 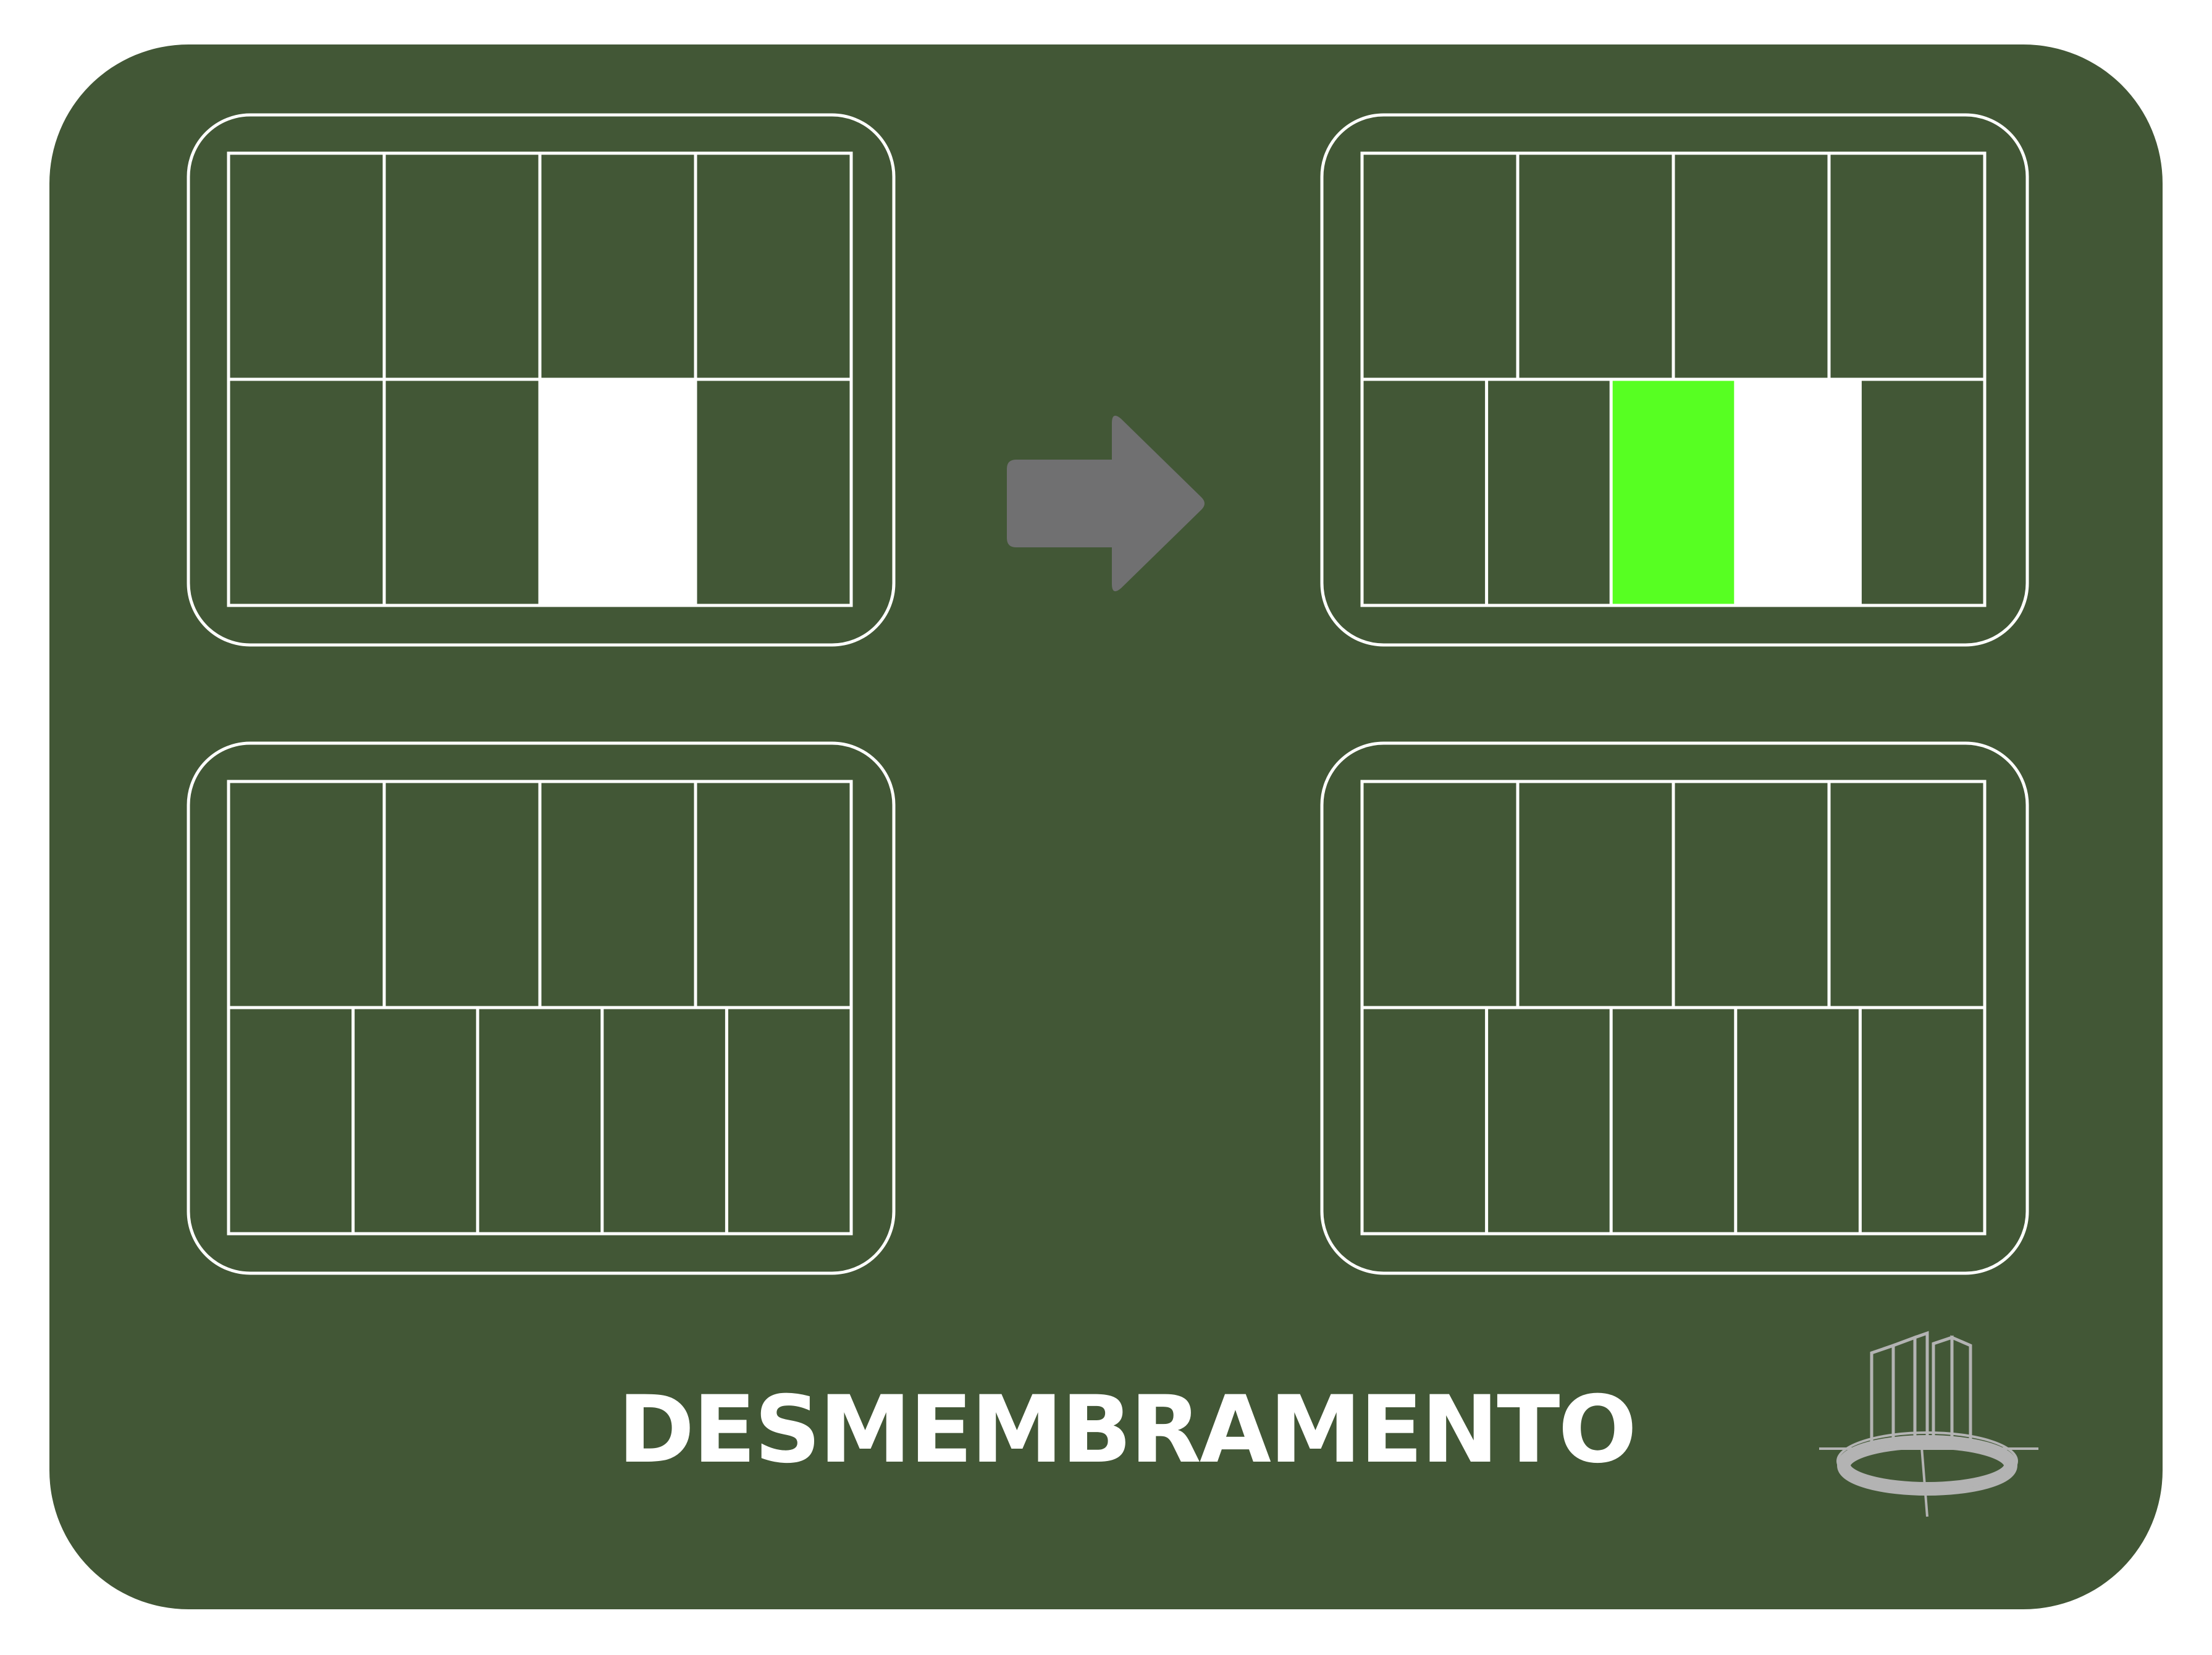 I want to click on block-top-right, so click(x=1675, y=380).